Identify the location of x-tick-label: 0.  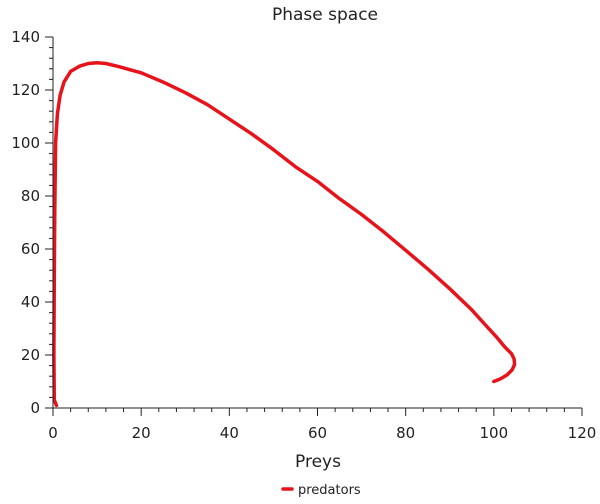
(53, 433).